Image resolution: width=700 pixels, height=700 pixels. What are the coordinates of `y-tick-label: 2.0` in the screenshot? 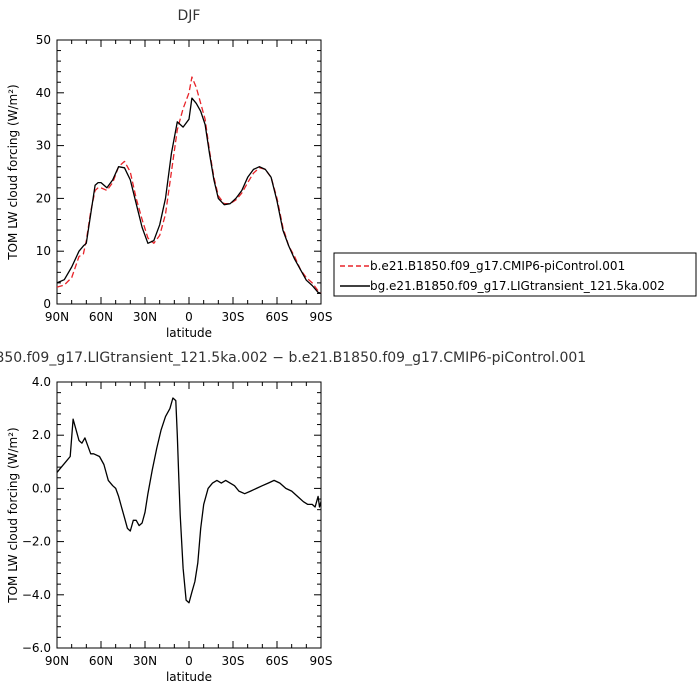 It's located at (41, 435).